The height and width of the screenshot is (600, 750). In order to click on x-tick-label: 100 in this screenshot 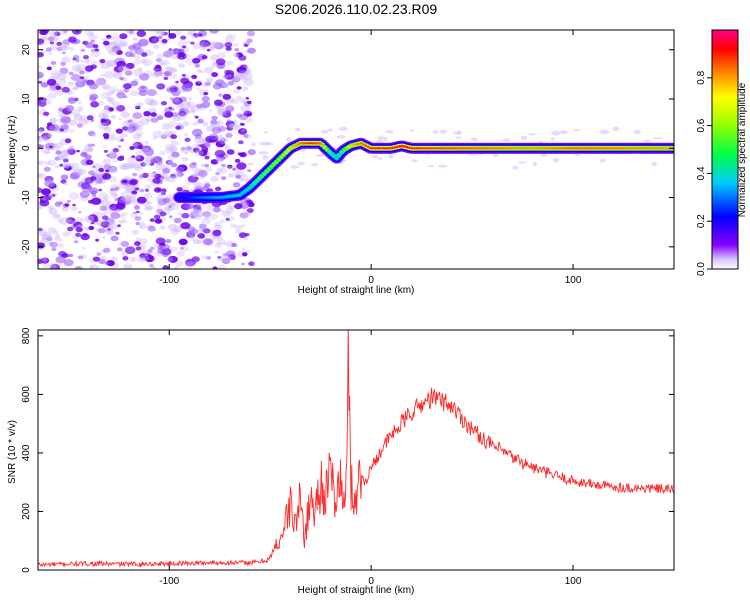, I will do `click(573, 280)`.